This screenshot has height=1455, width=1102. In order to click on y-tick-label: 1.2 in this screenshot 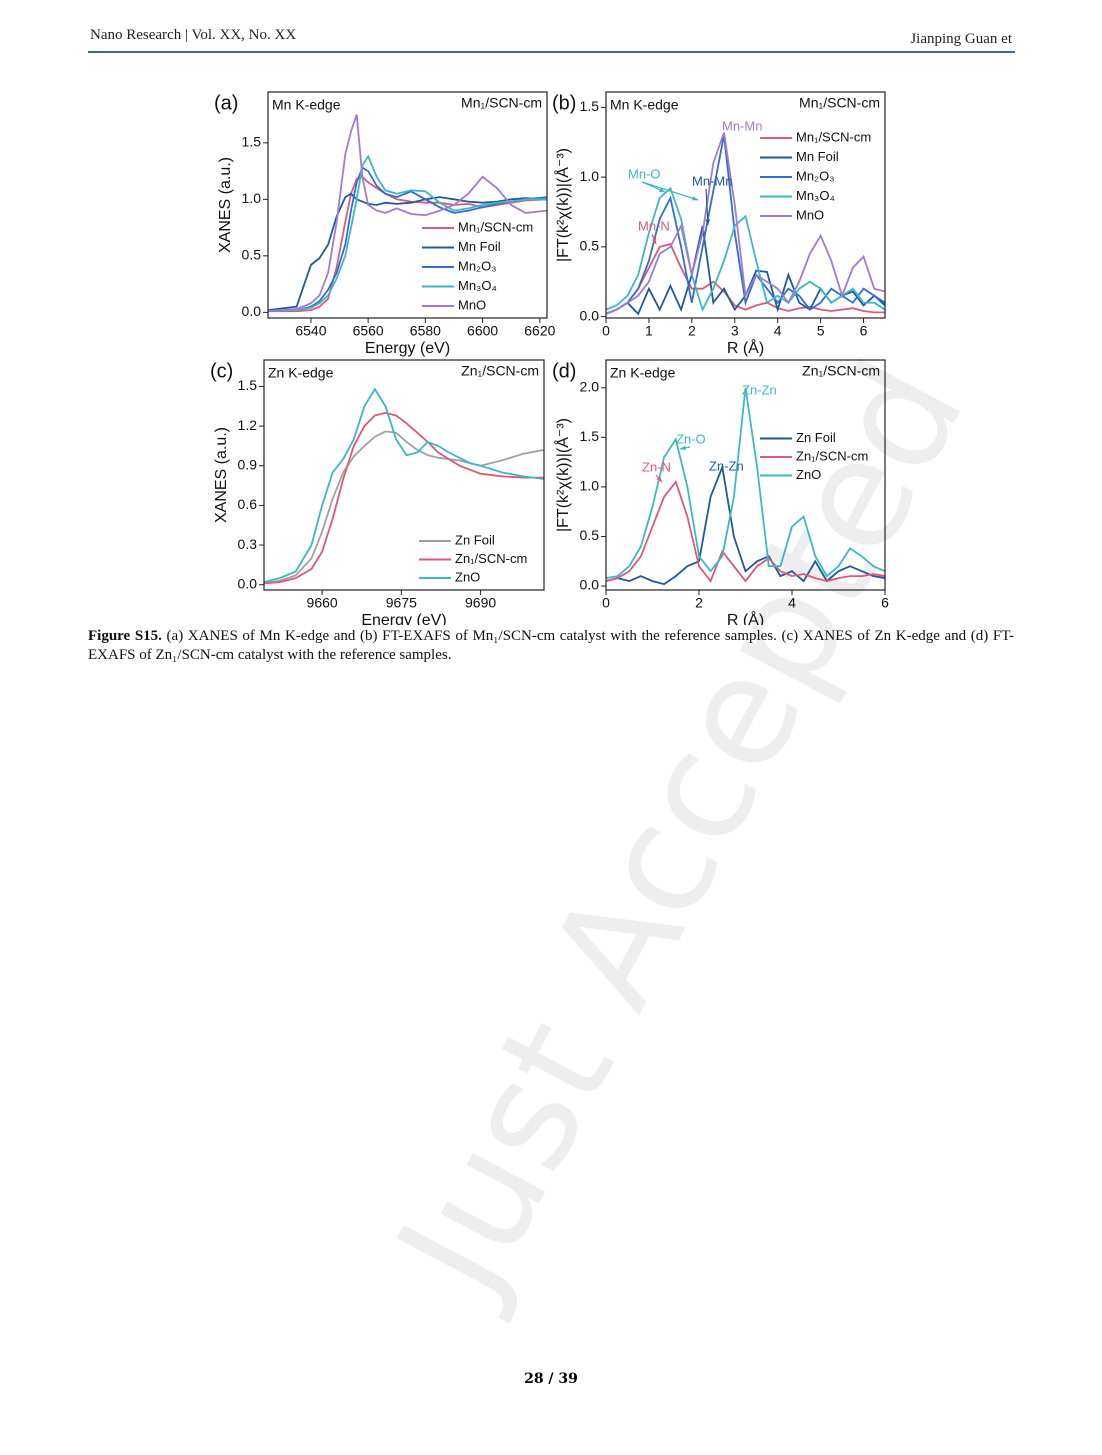, I will do `click(248, 425)`.